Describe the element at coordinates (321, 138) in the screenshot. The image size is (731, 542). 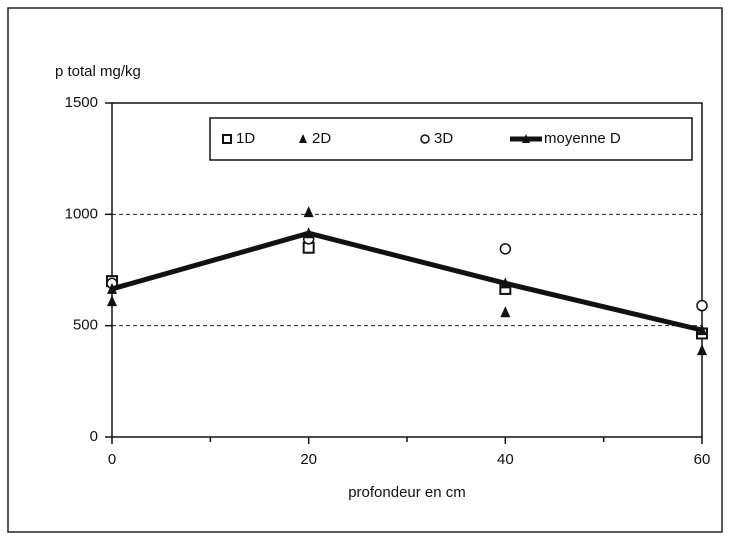
I see `legend-label: 2D` at that location.